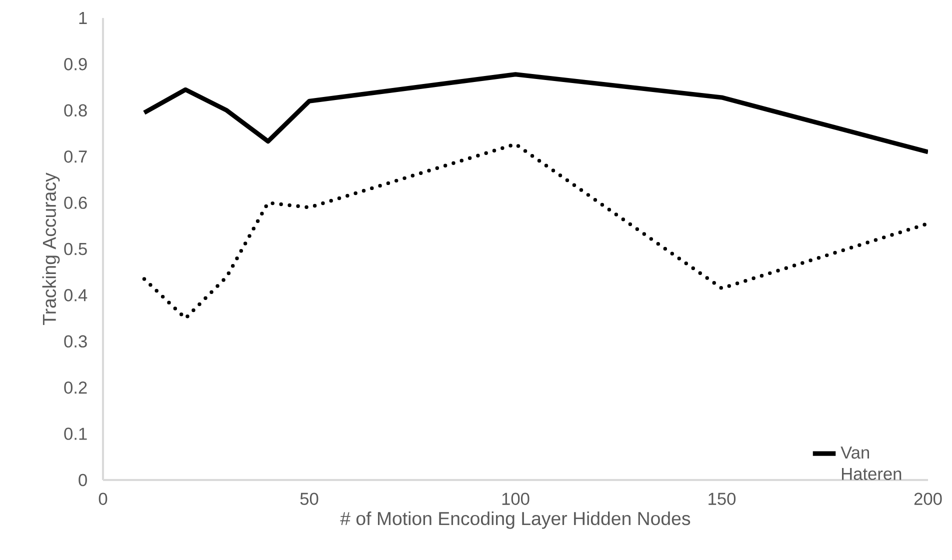 This screenshot has height=560, width=952. I want to click on y-tick-label: 0.4, so click(76, 295).